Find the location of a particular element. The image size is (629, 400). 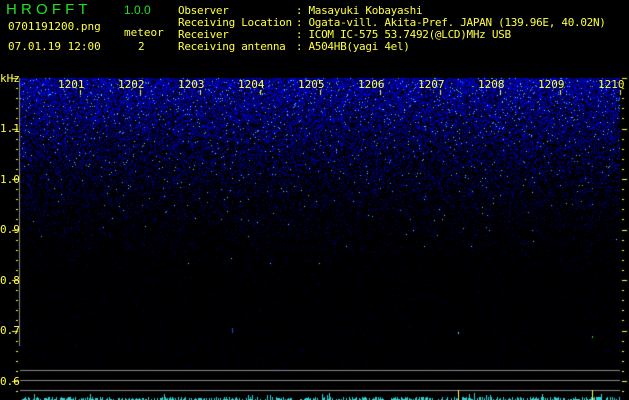

info-label-location: Receiving Location is located at coordinates (235, 22).